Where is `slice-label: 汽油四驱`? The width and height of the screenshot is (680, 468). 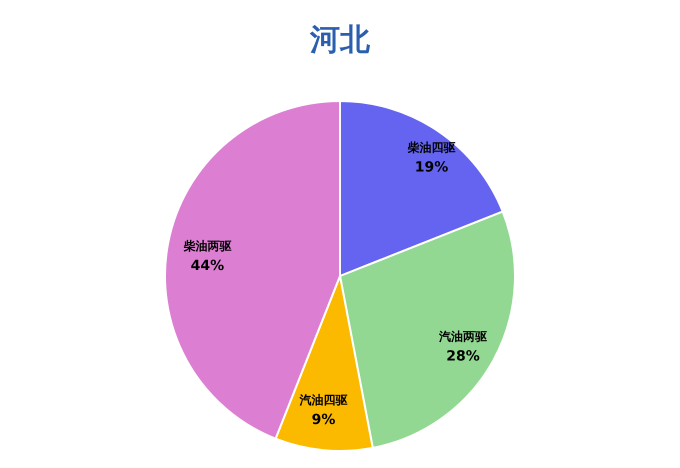 slice-label: 汽油四驱 is located at coordinates (323, 399).